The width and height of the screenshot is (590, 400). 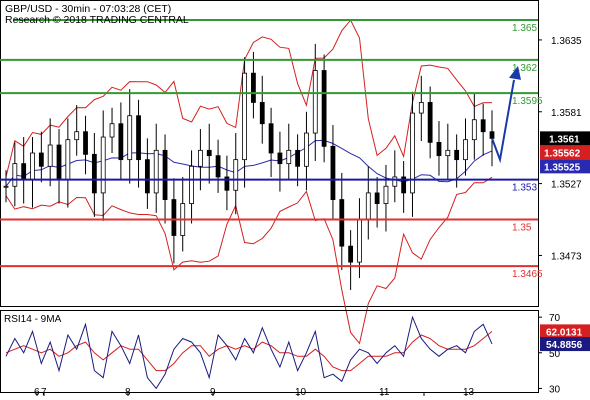 I want to click on indicator-value-label: 1.35562, so click(x=562, y=153).